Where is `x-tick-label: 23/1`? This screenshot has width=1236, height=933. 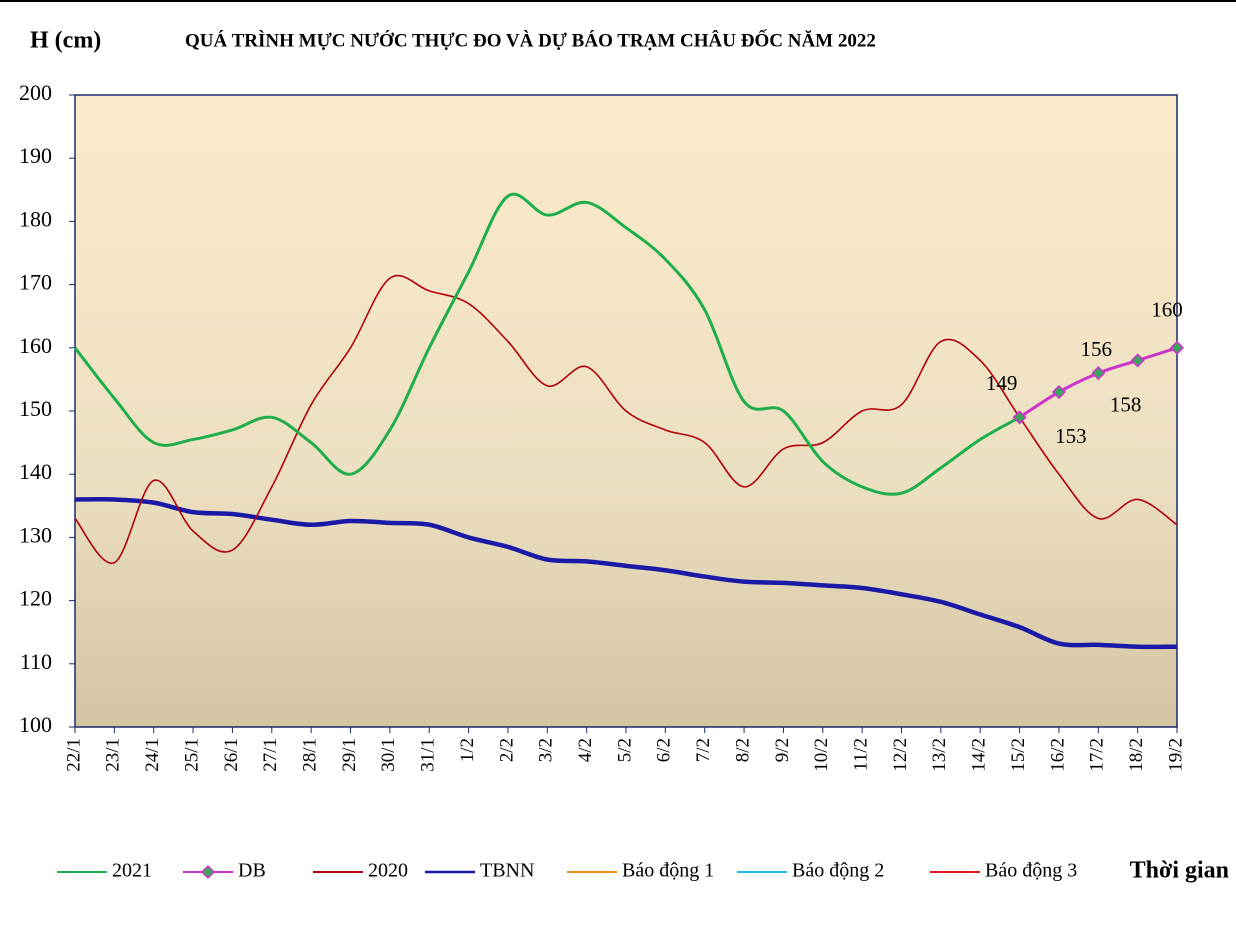 x-tick-label: 23/1 is located at coordinates (113, 755).